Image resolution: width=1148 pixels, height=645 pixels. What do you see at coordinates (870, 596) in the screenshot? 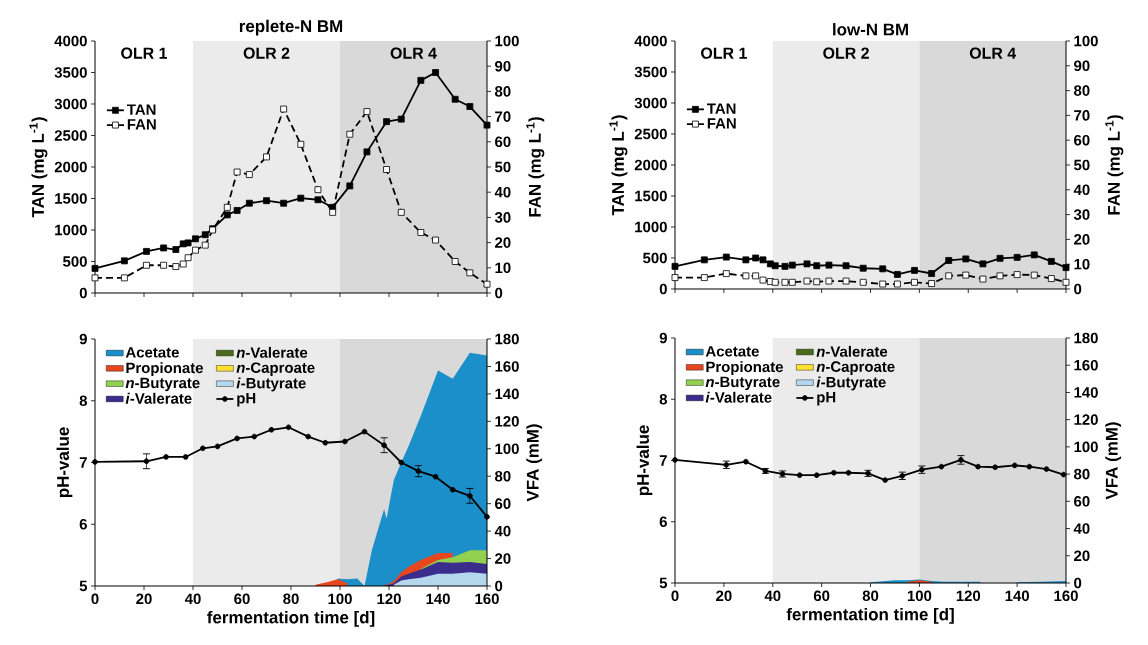
I see `x-tick-label: 80` at bounding box center [870, 596].